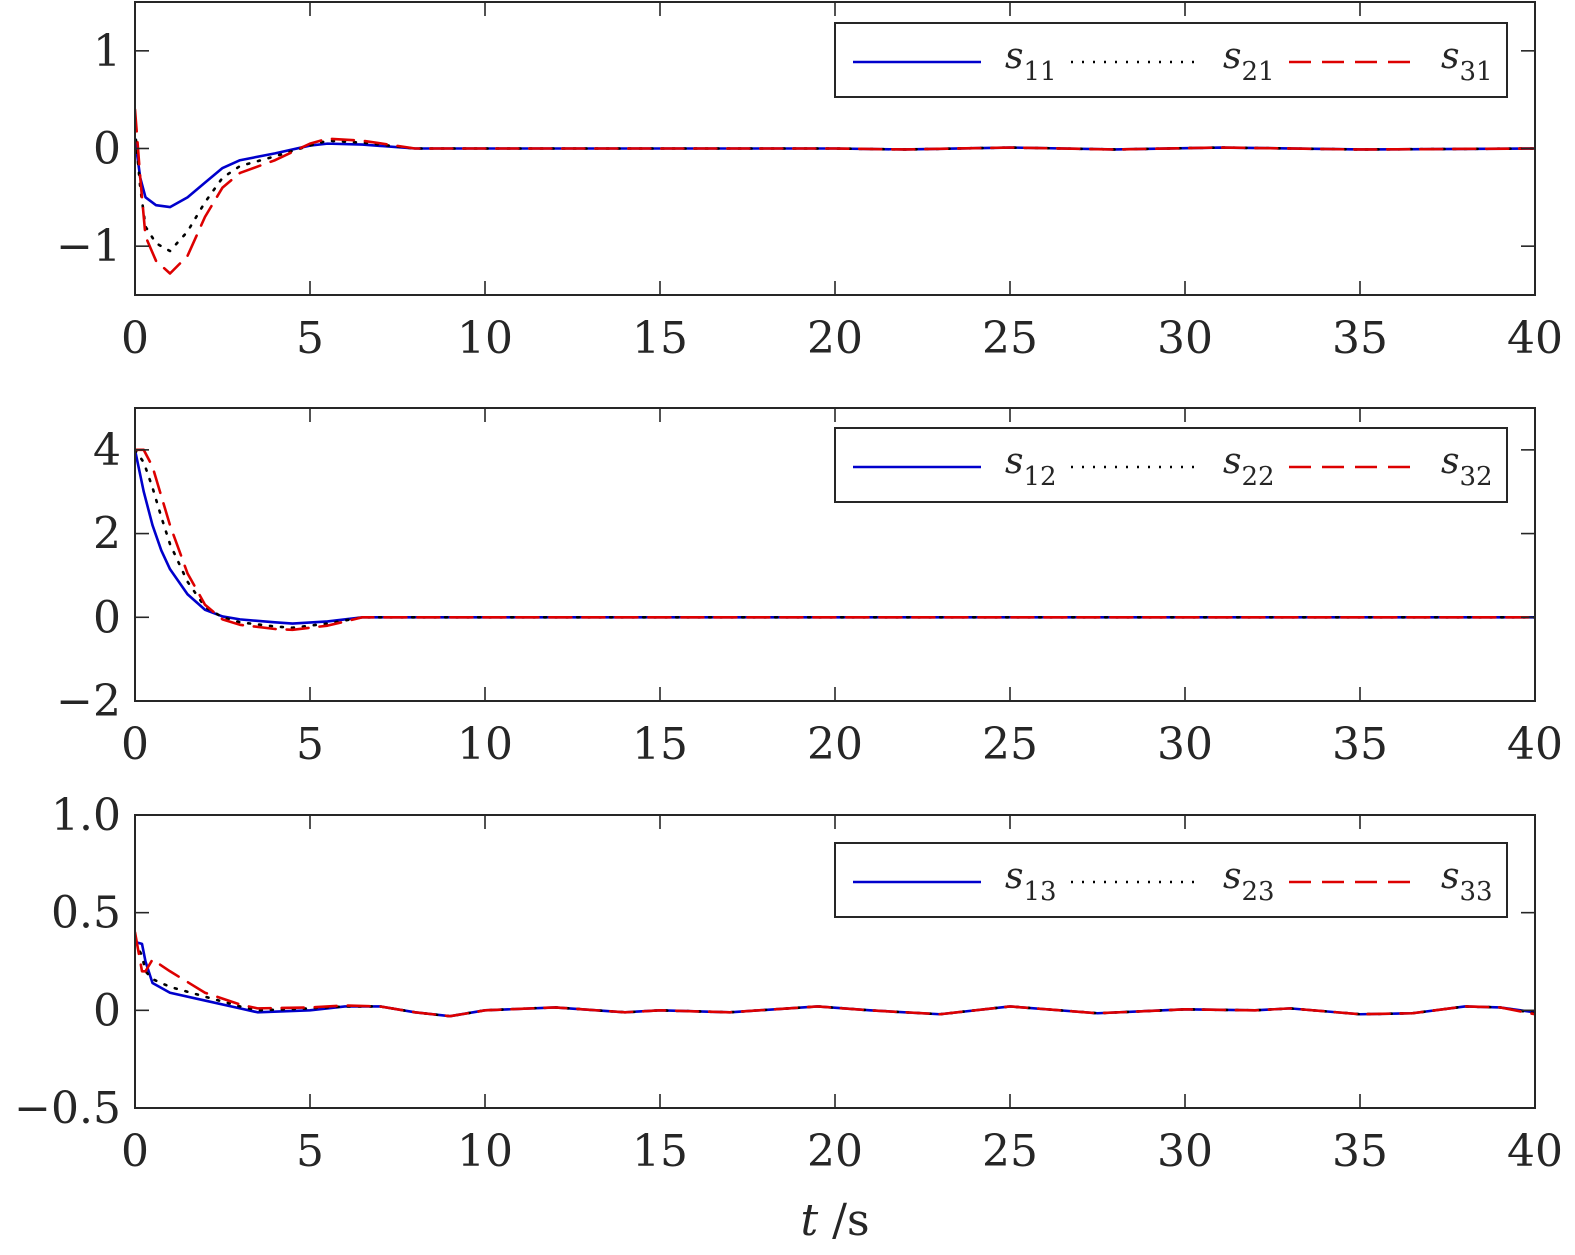 This screenshot has height=1255, width=1575. Describe the element at coordinates (107, 51) in the screenshot. I see `y-tick-label: 1` at that location.